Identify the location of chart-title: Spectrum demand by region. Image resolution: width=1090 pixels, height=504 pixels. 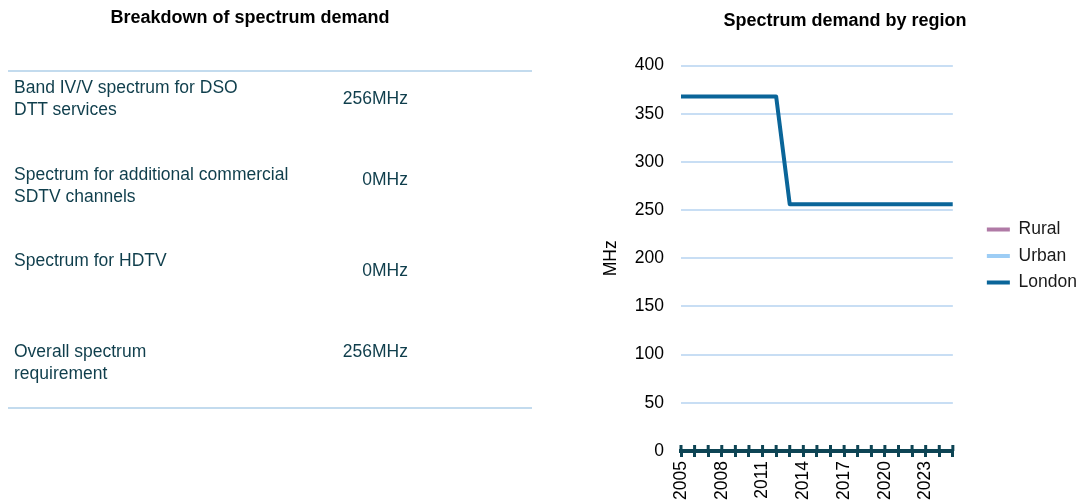
(845, 19).